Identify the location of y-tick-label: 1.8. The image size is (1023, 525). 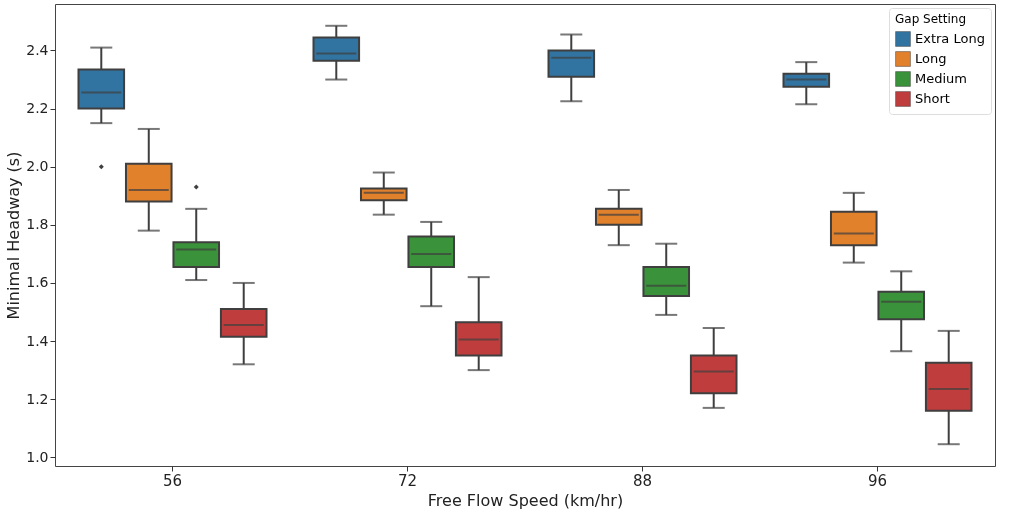
(37, 224).